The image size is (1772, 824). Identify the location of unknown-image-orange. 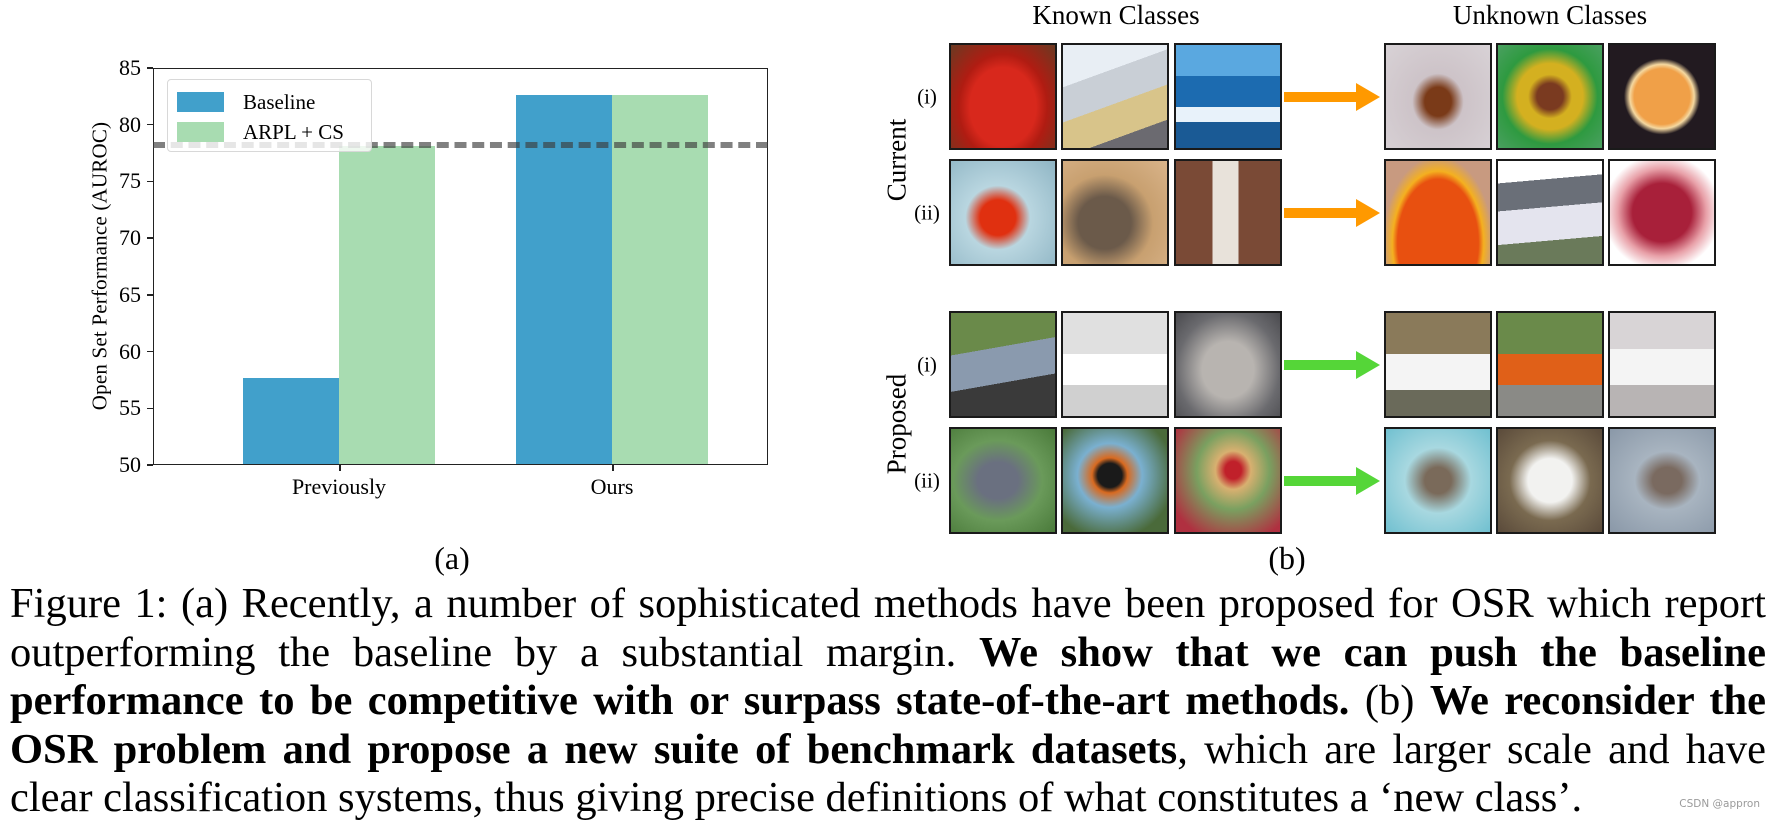
(1662, 96).